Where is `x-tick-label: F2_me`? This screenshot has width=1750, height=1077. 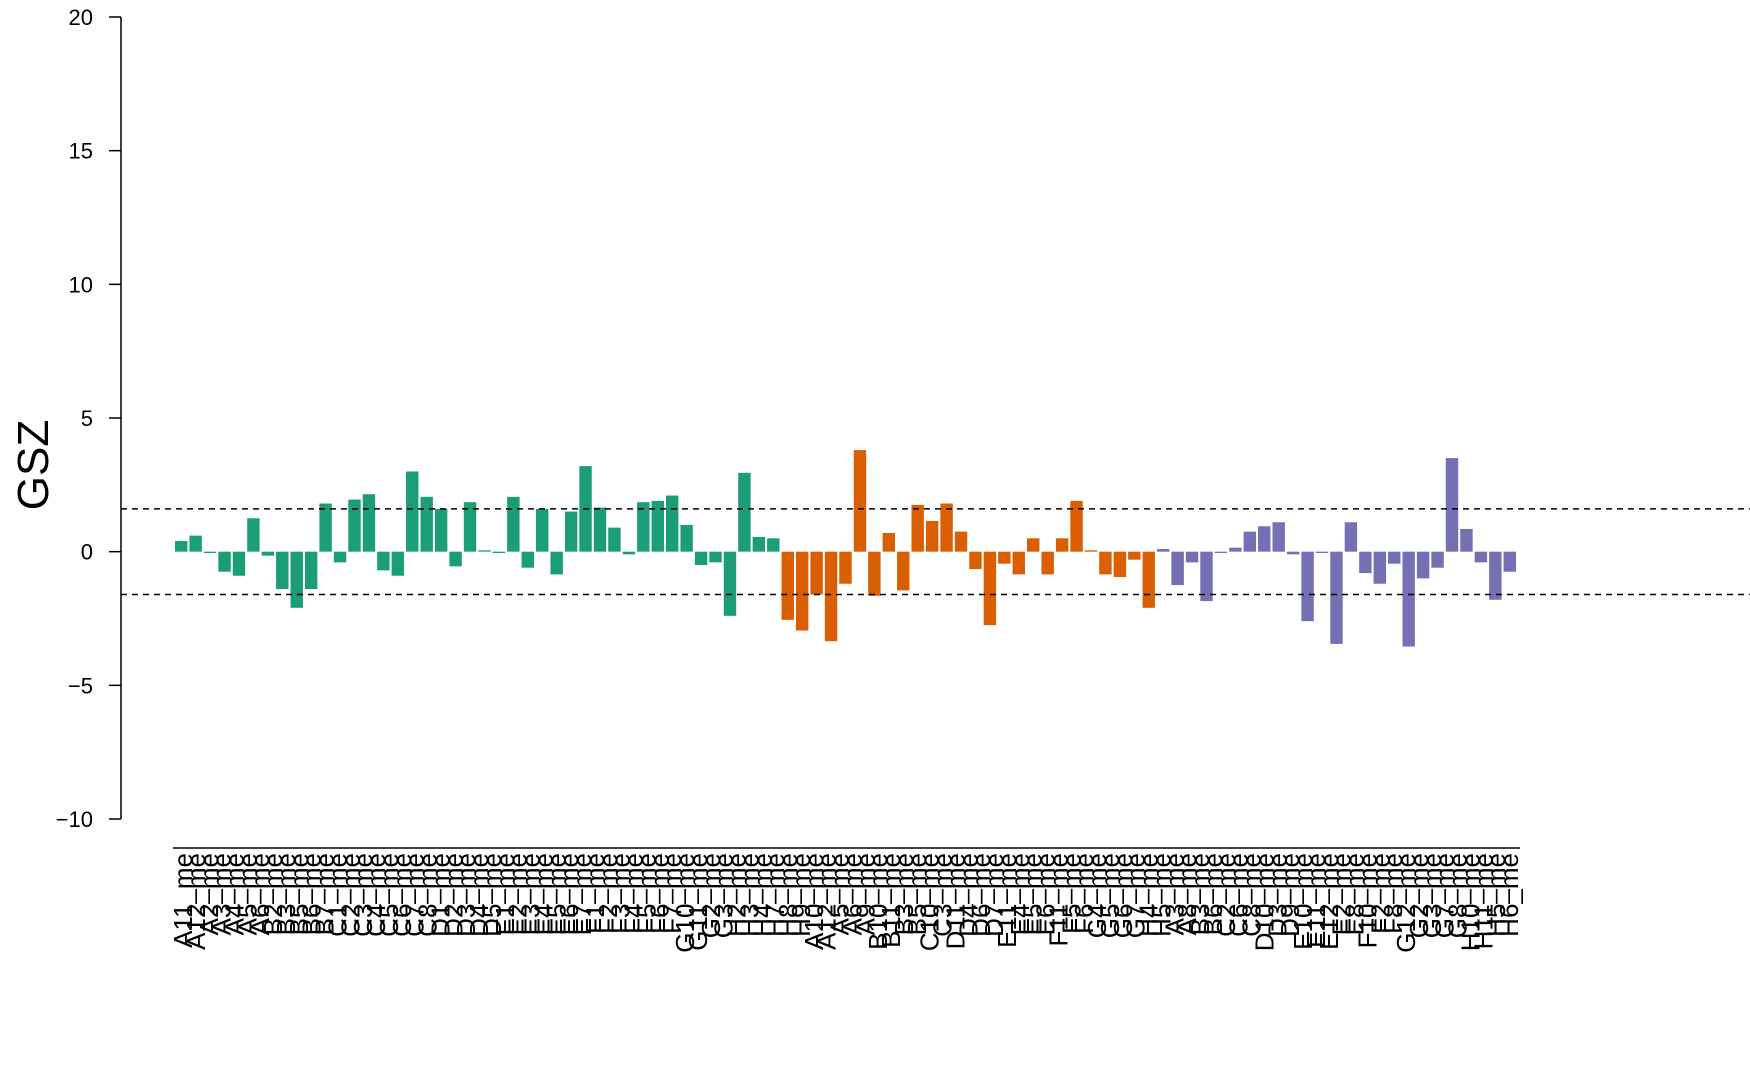
x-tick-label: F2_me is located at coordinates (1380, 893).